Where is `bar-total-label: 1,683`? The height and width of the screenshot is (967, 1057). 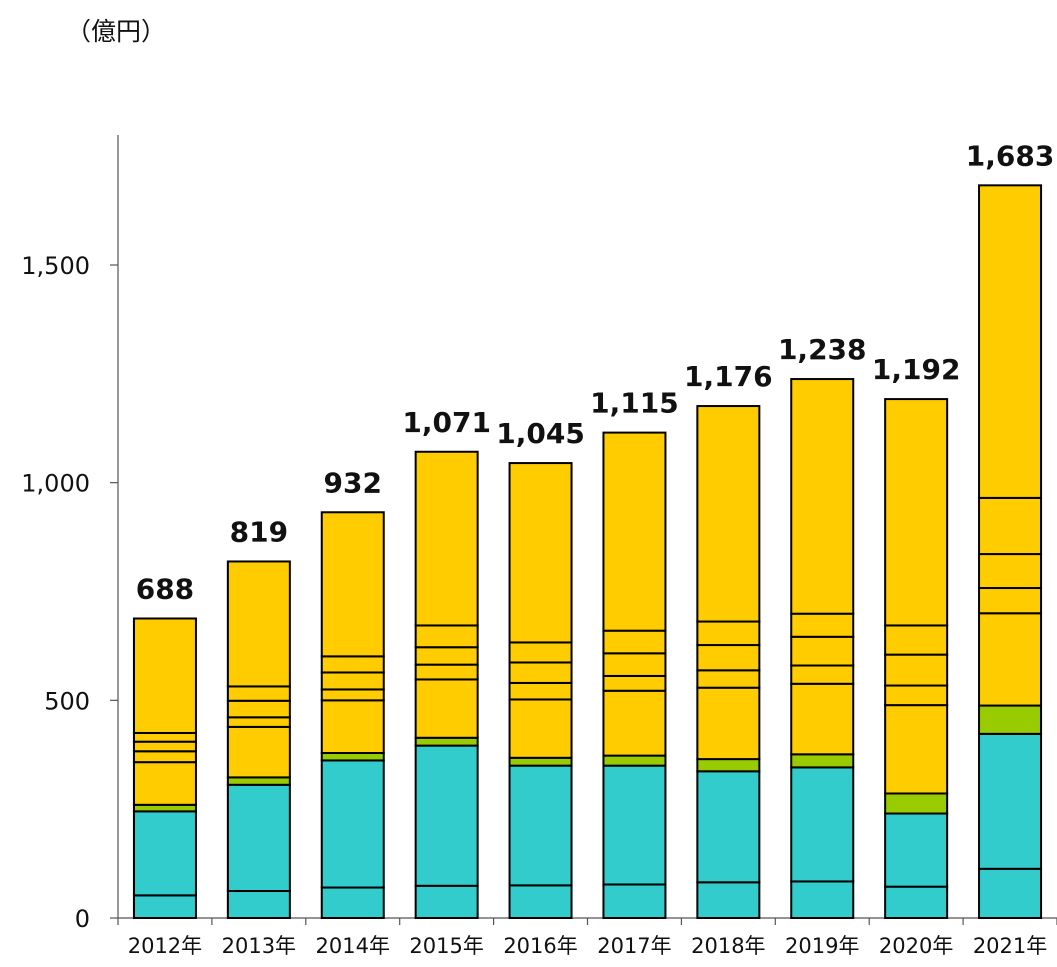
bar-total-label: 1,683 is located at coordinates (1010, 155).